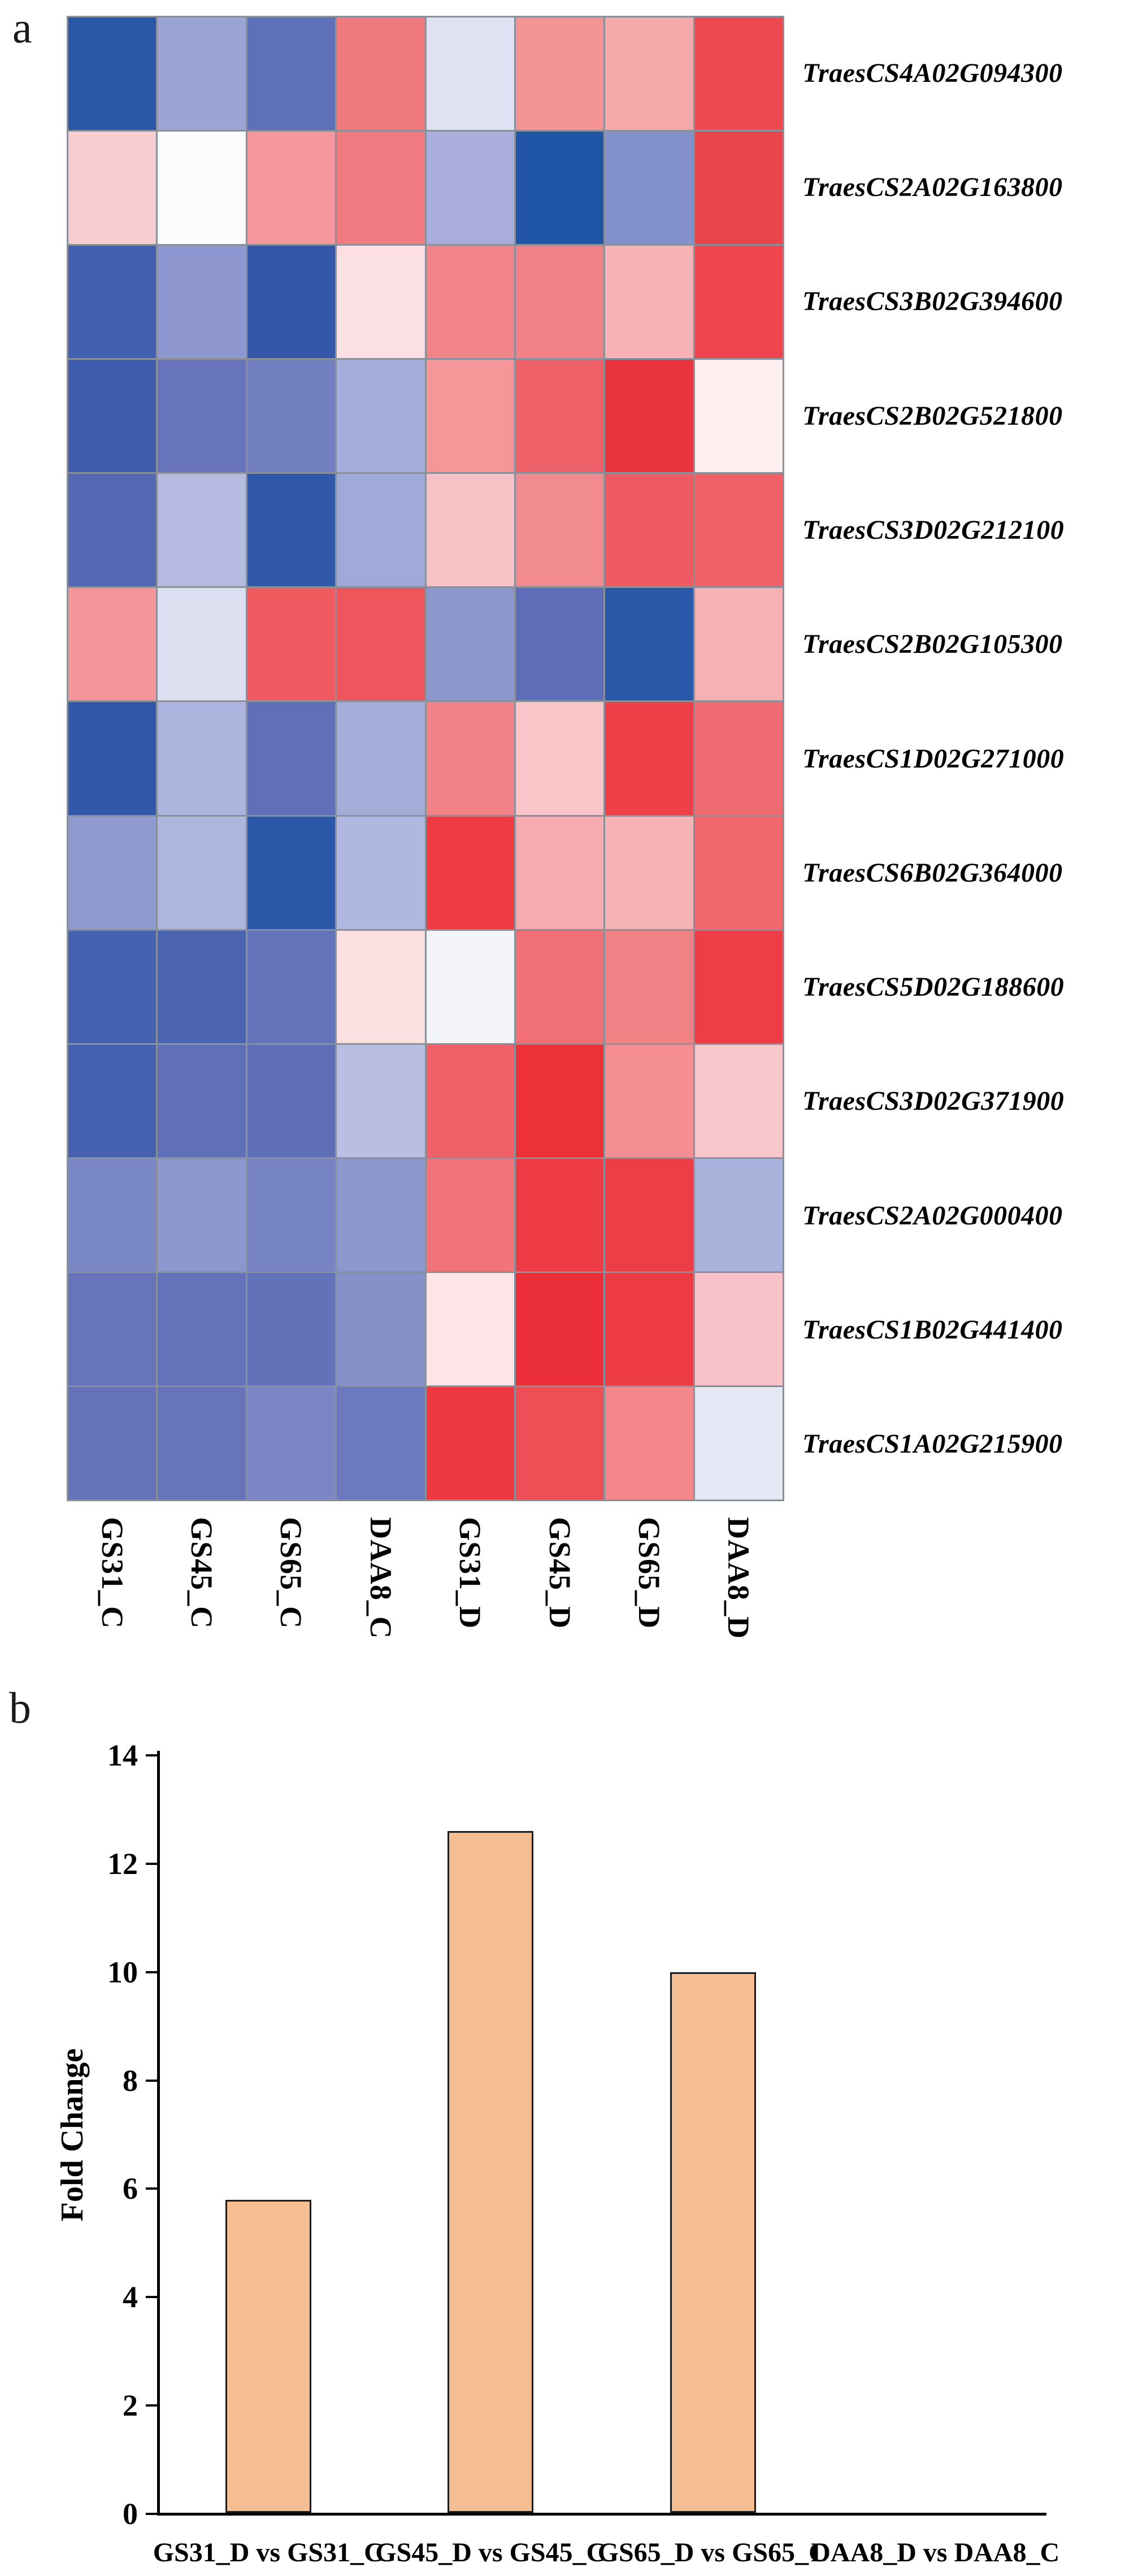 The height and width of the screenshot is (2576, 1134). What do you see at coordinates (130, 2514) in the screenshot?
I see `y-tick-label: 0` at bounding box center [130, 2514].